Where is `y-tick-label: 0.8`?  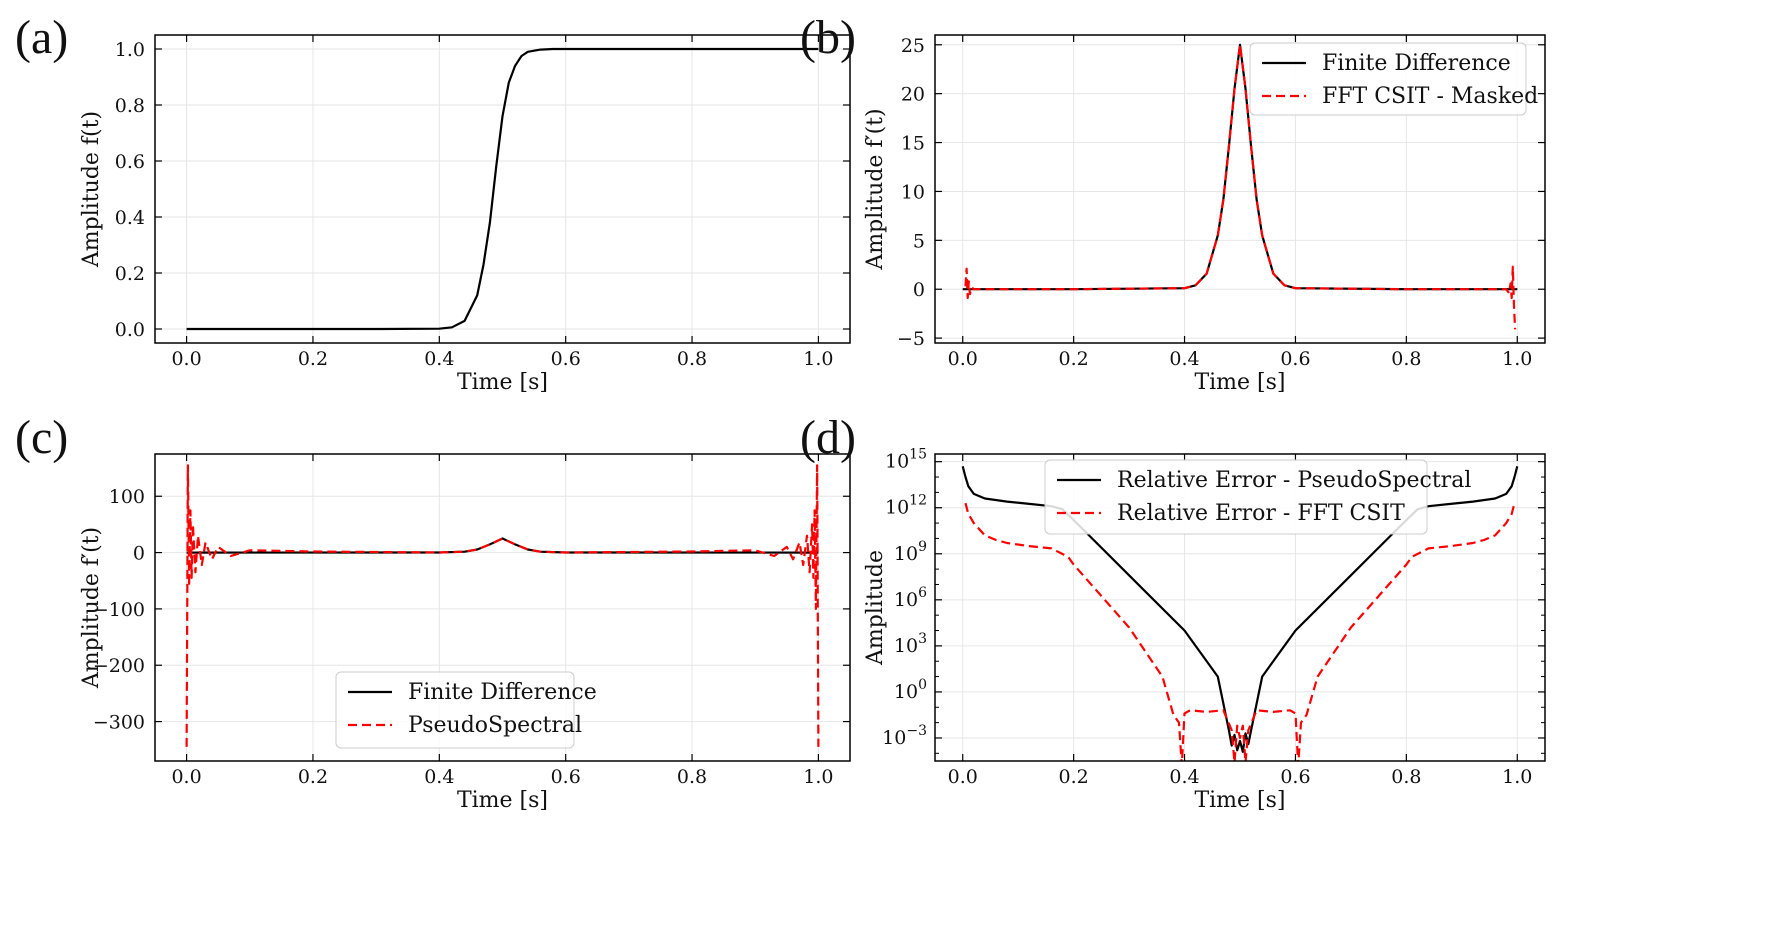
y-tick-label: 0.8 is located at coordinates (130, 106).